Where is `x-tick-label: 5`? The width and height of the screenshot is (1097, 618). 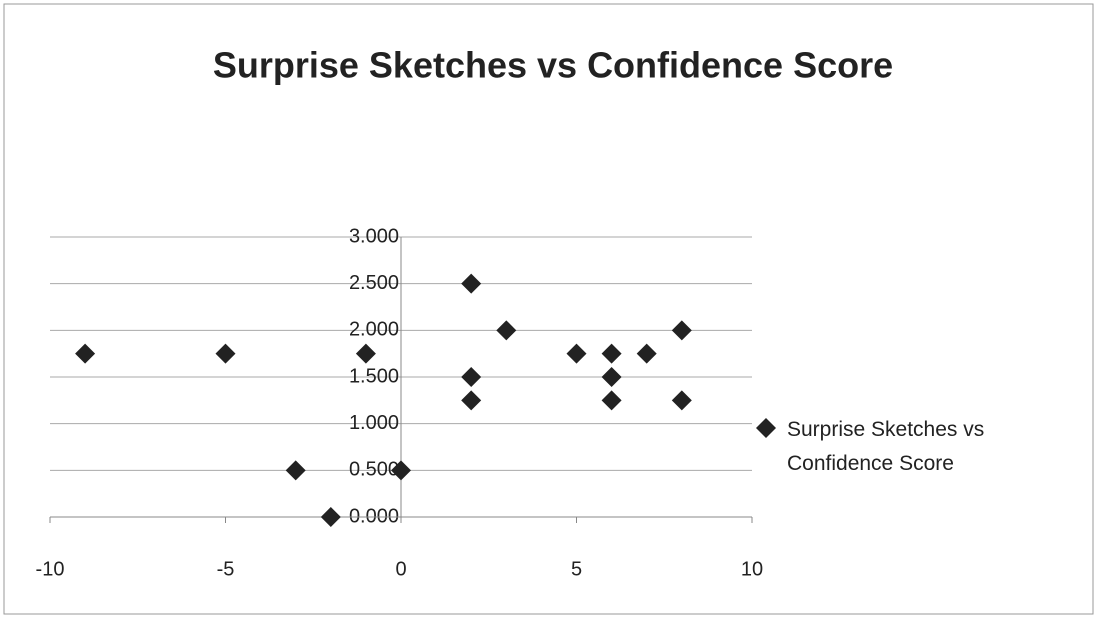
x-tick-label: 5 is located at coordinates (576, 569).